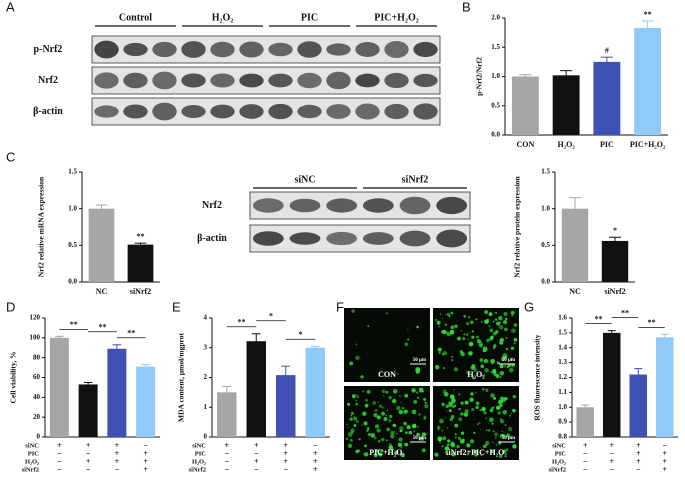 This screenshot has height=482, width=685. Describe the element at coordinates (562, 362) in the screenshot. I see `y-tick-label: 1.3` at that location.